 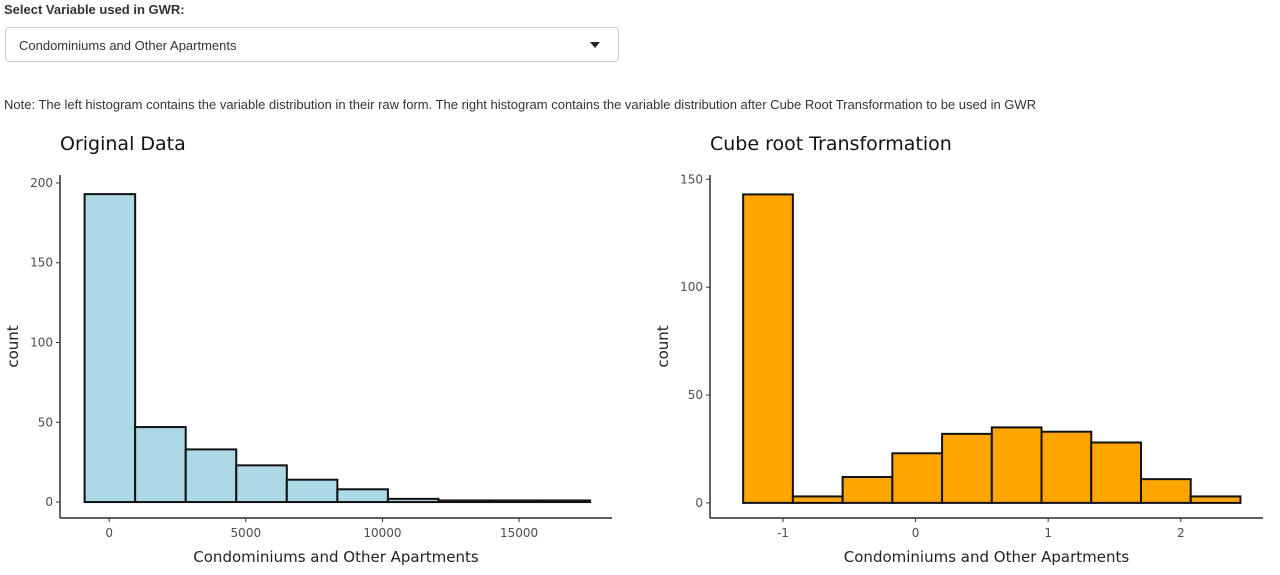 What do you see at coordinates (312, 44) in the screenshot?
I see `variable-select: Condominiums and Other Apartments` at bounding box center [312, 44].